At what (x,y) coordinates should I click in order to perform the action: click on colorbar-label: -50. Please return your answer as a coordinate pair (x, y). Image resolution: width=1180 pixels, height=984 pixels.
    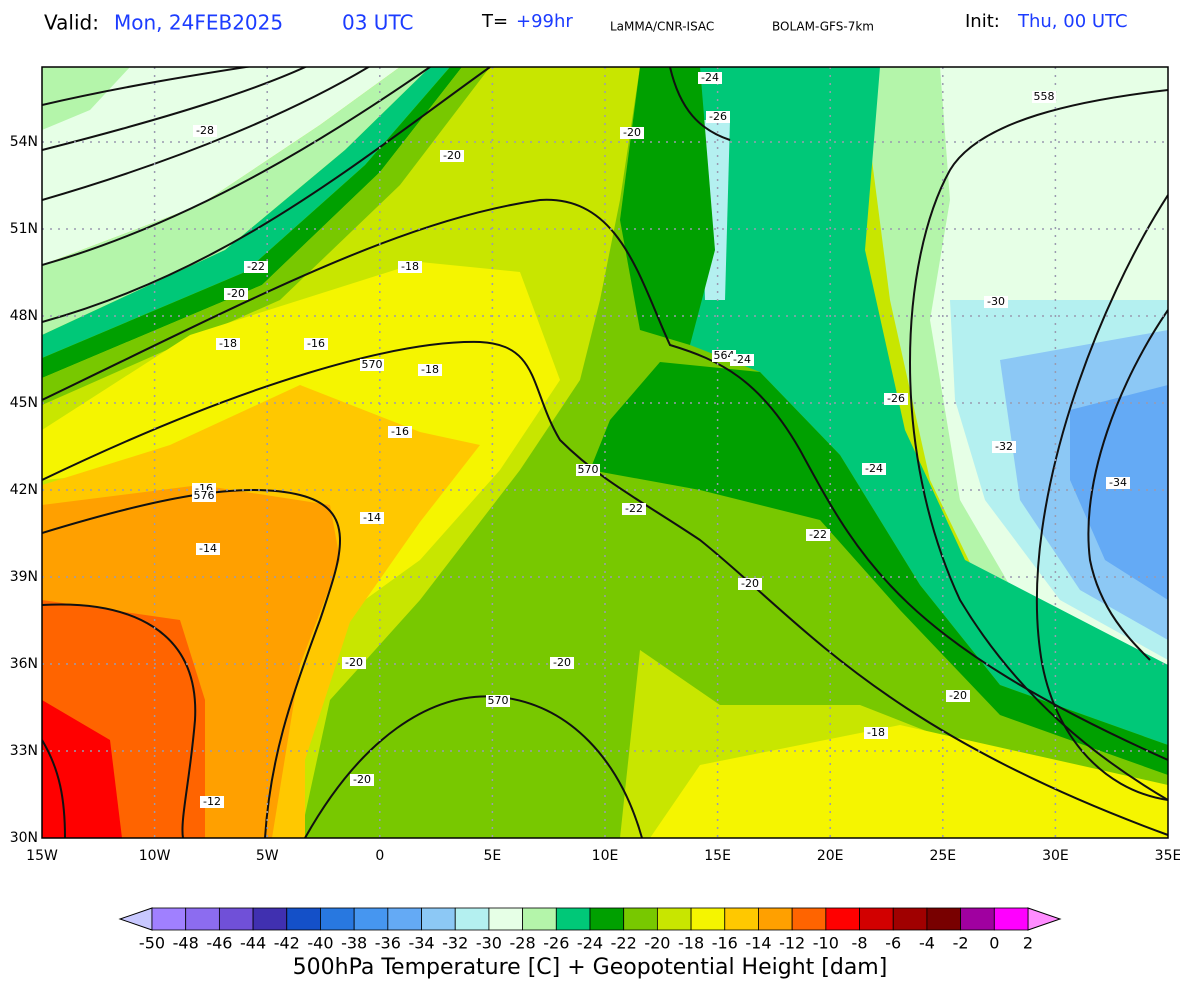
    Looking at the image, I should click on (152, 943).